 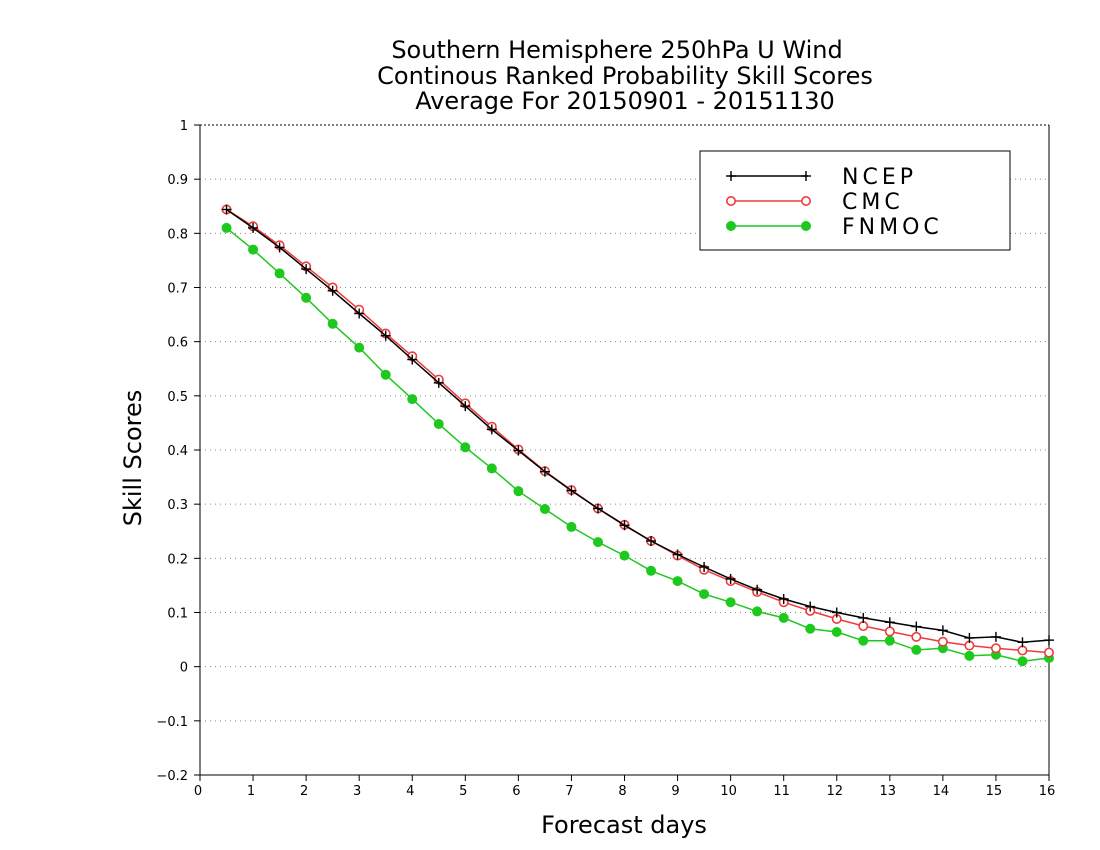 I want to click on x-tick-label: 10, so click(x=728, y=791).